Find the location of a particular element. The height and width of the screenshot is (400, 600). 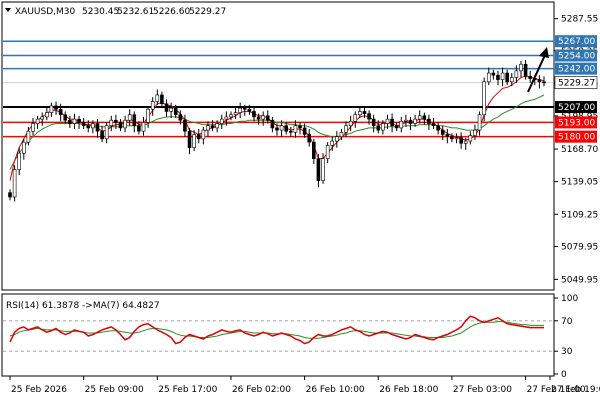

level-label: 5267.00 is located at coordinates (576, 42).